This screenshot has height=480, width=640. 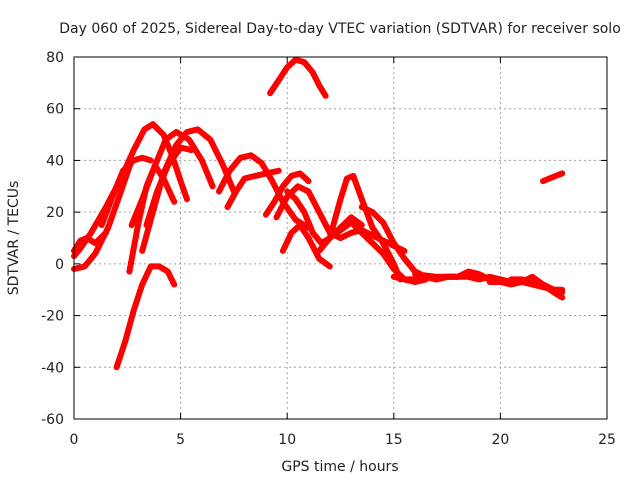 What do you see at coordinates (339, 467) in the screenshot?
I see `x-axis-label: GPS time / hours` at bounding box center [339, 467].